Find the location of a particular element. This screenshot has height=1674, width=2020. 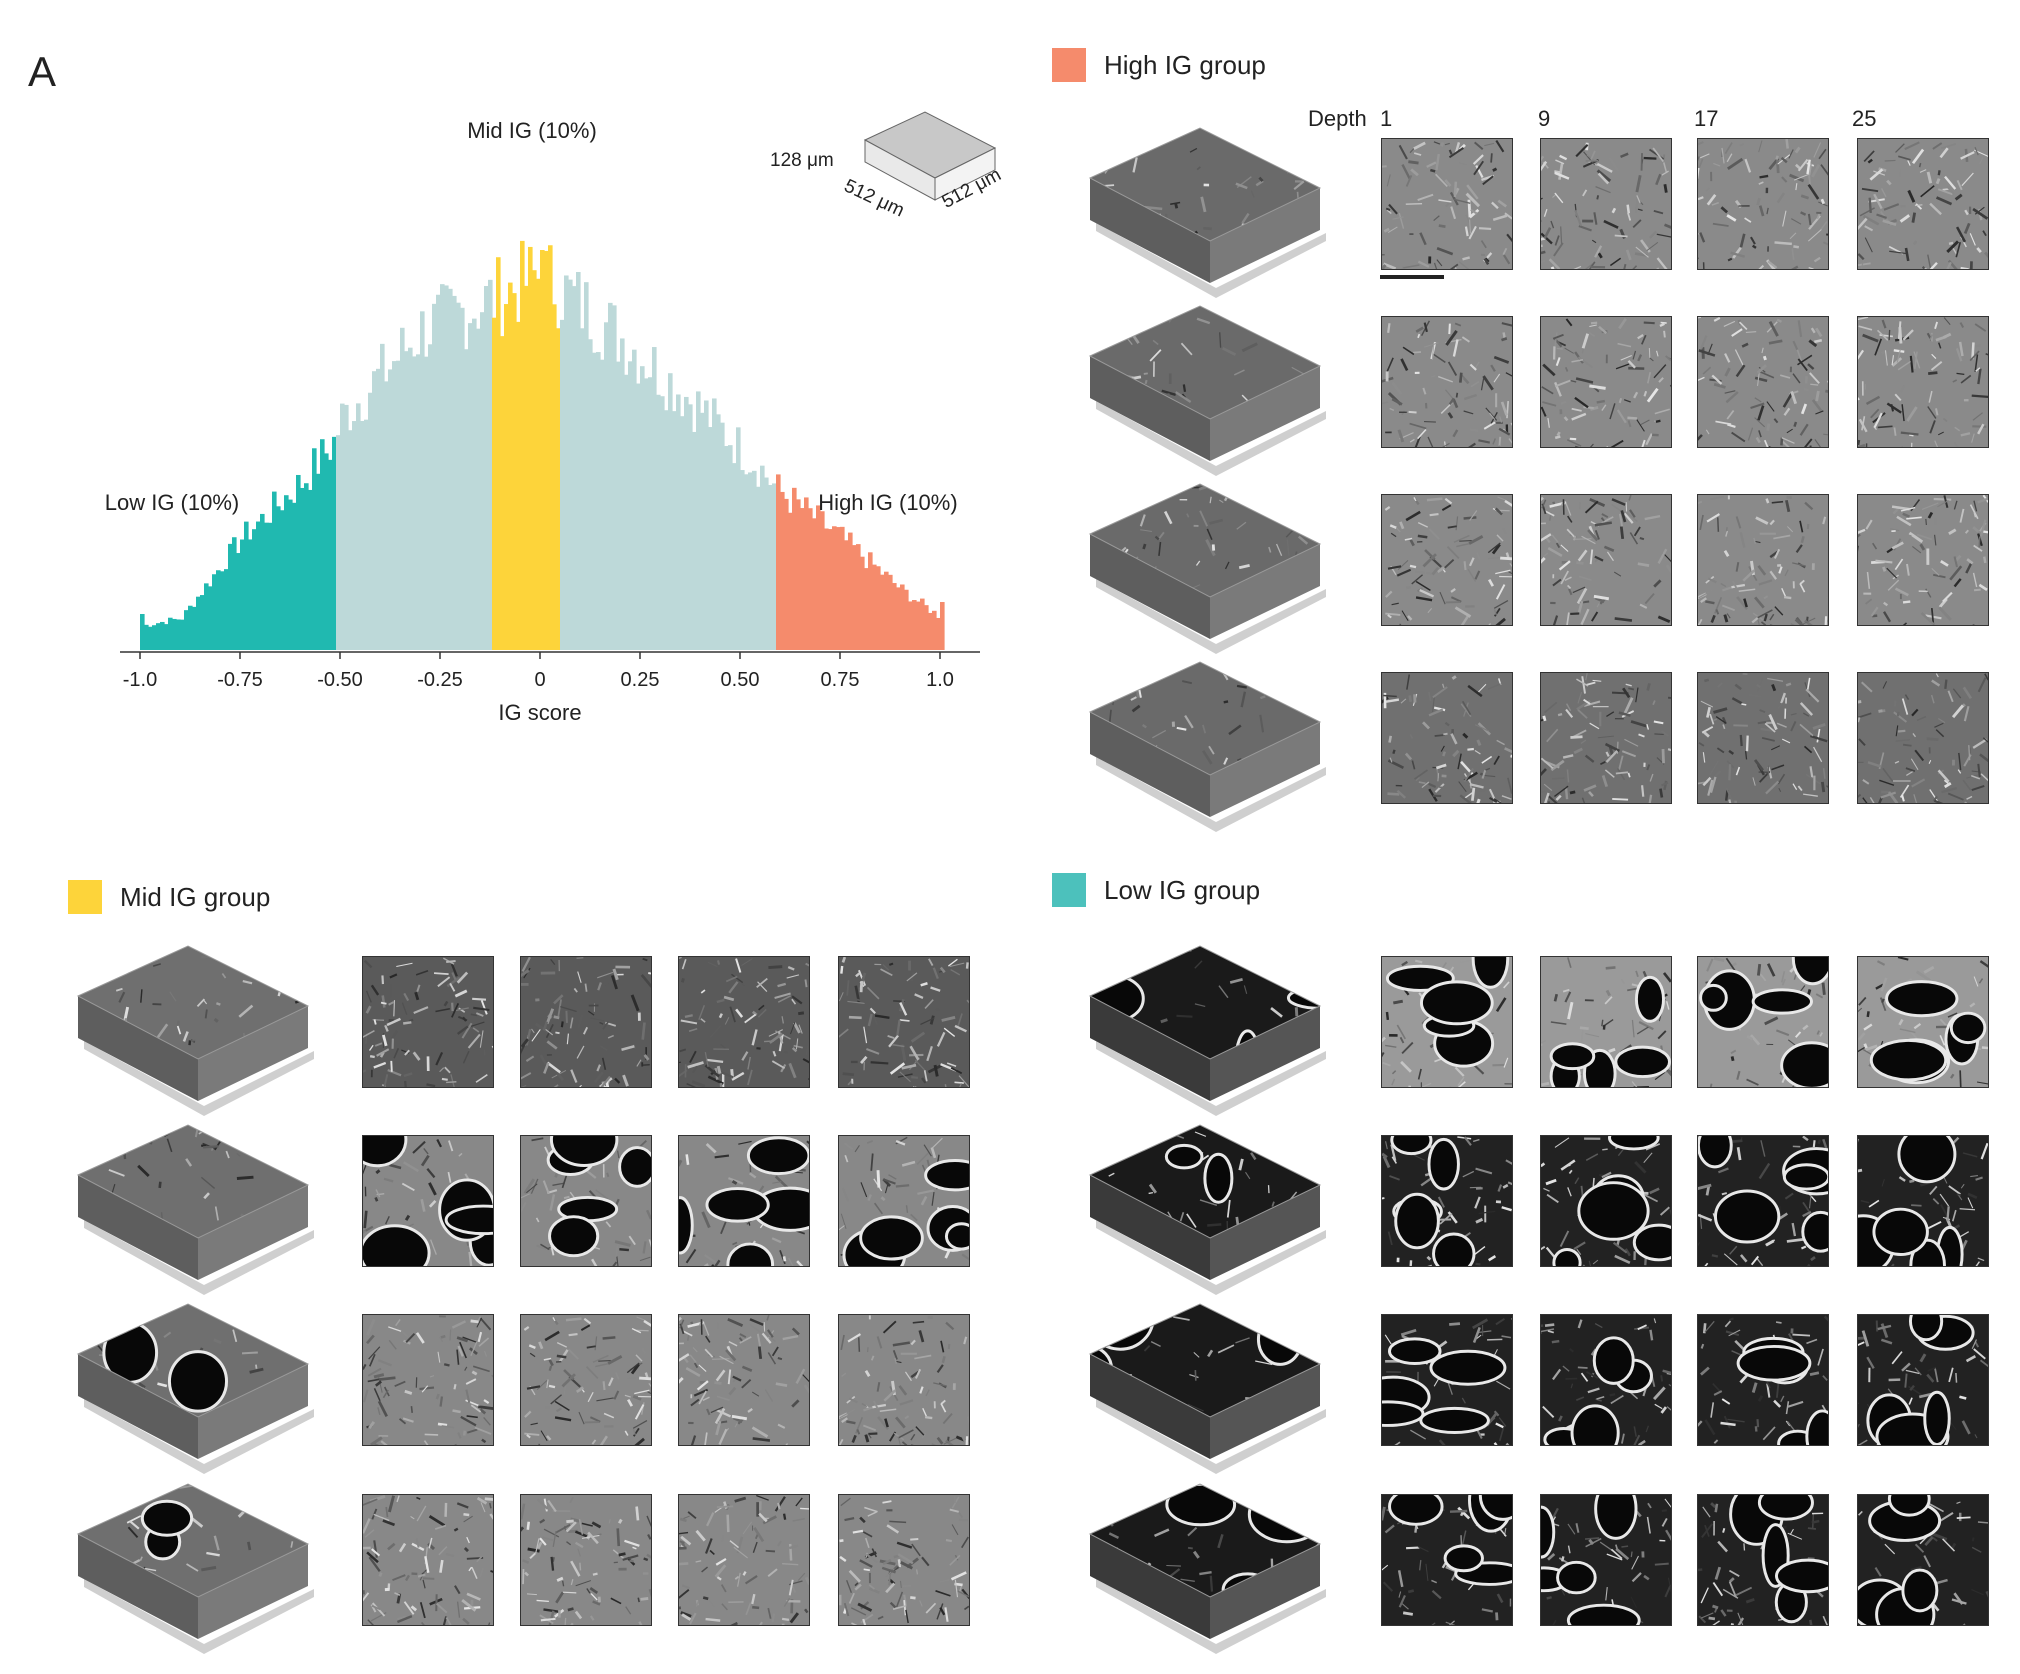

mid-group-swatch is located at coordinates (85, 897).